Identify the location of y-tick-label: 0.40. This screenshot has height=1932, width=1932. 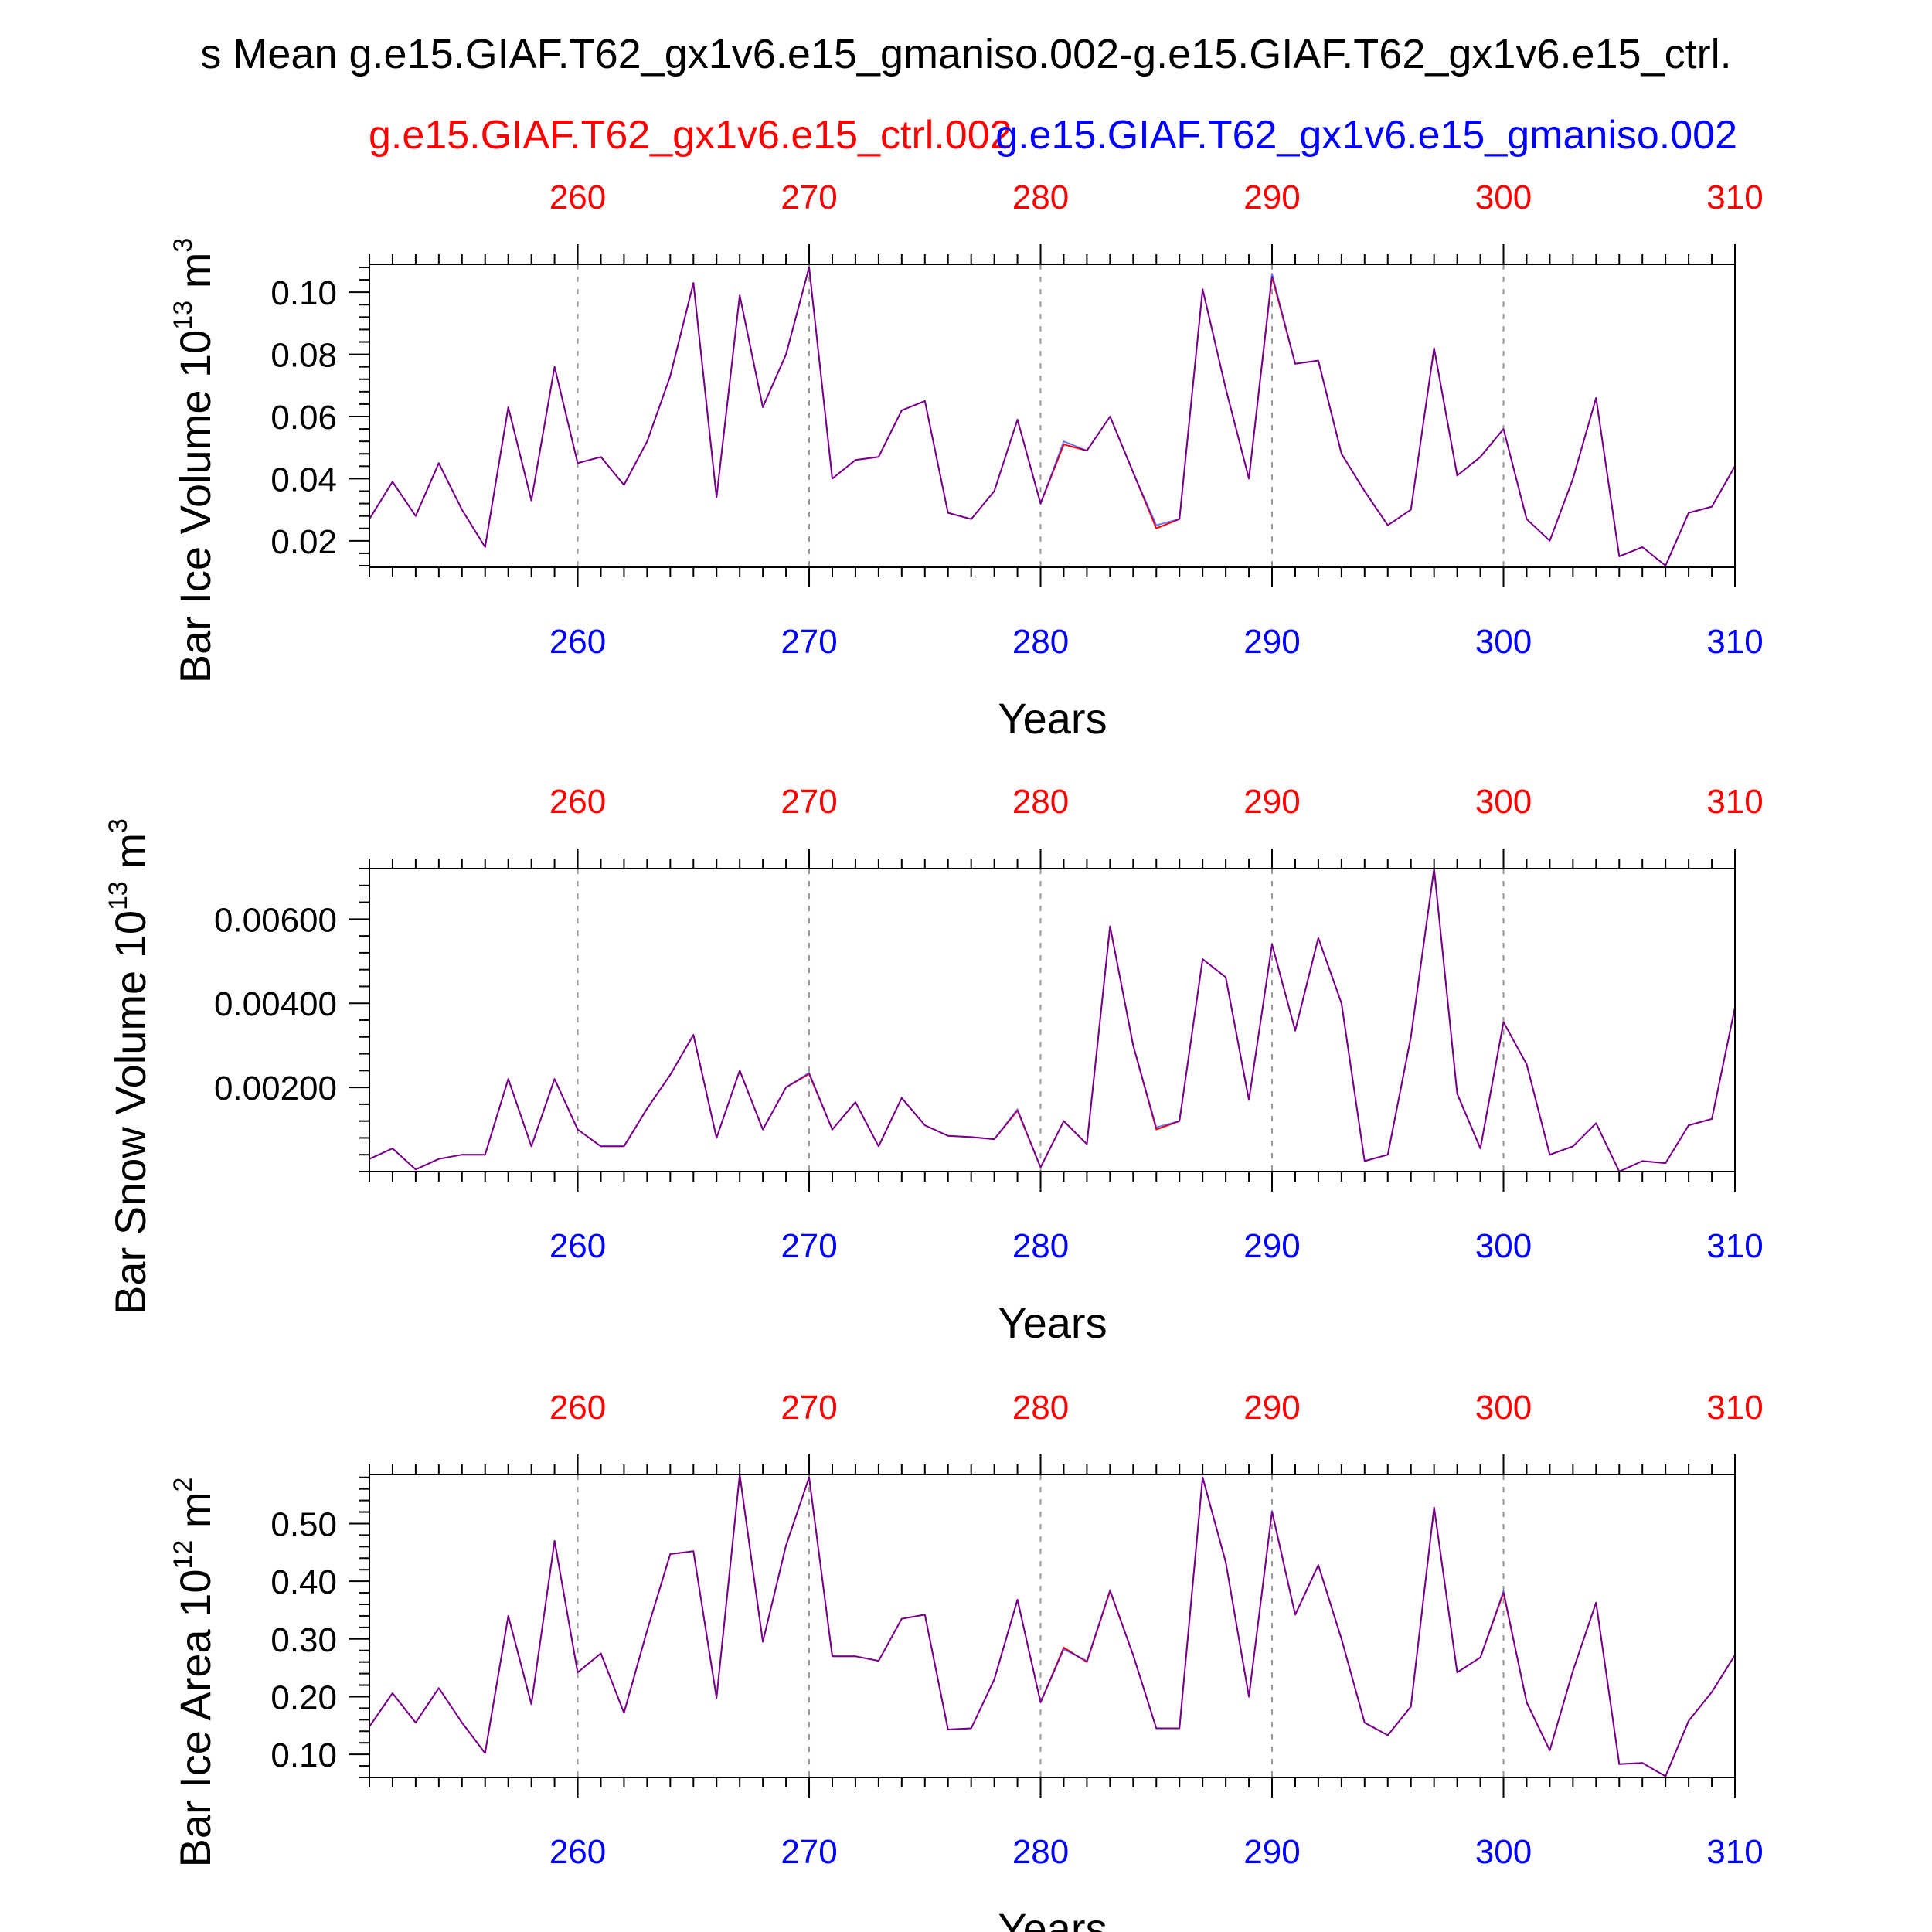
(303, 1582).